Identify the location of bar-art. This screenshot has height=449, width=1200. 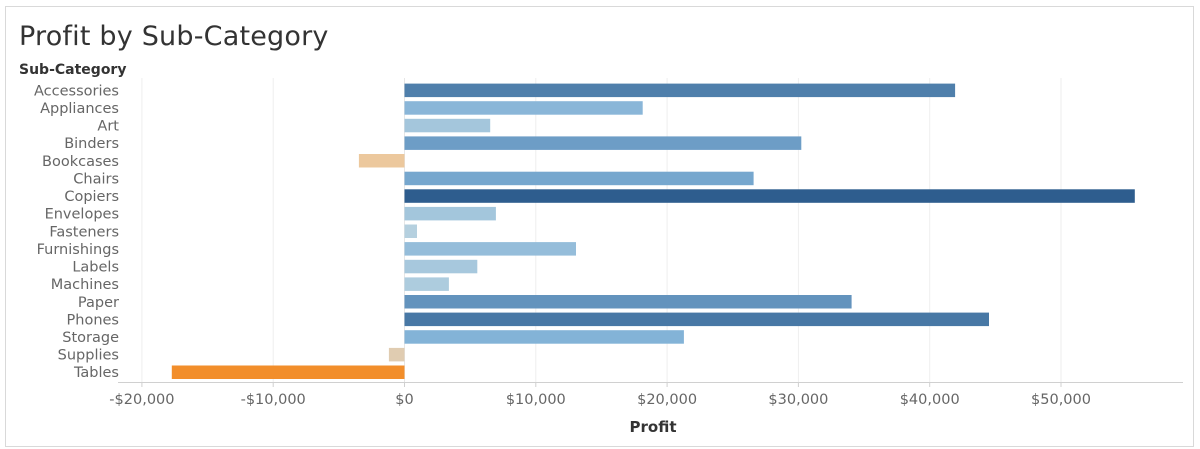
(447, 125).